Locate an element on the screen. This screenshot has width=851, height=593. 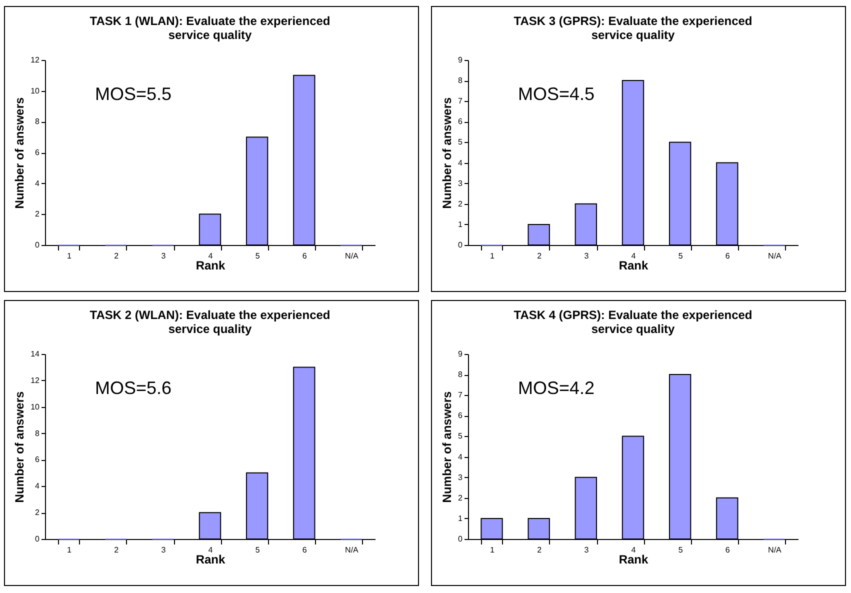
annotation: MOS=4.2 is located at coordinates (556, 388).